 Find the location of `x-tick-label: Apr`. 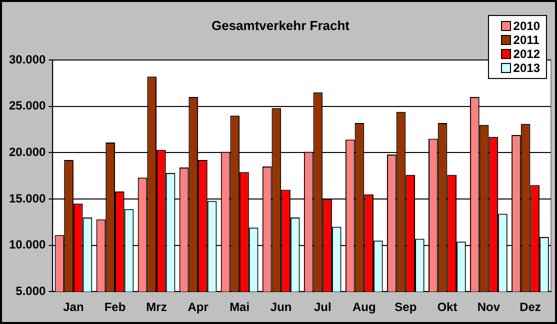

x-tick-label: Apr is located at coordinates (198, 307).